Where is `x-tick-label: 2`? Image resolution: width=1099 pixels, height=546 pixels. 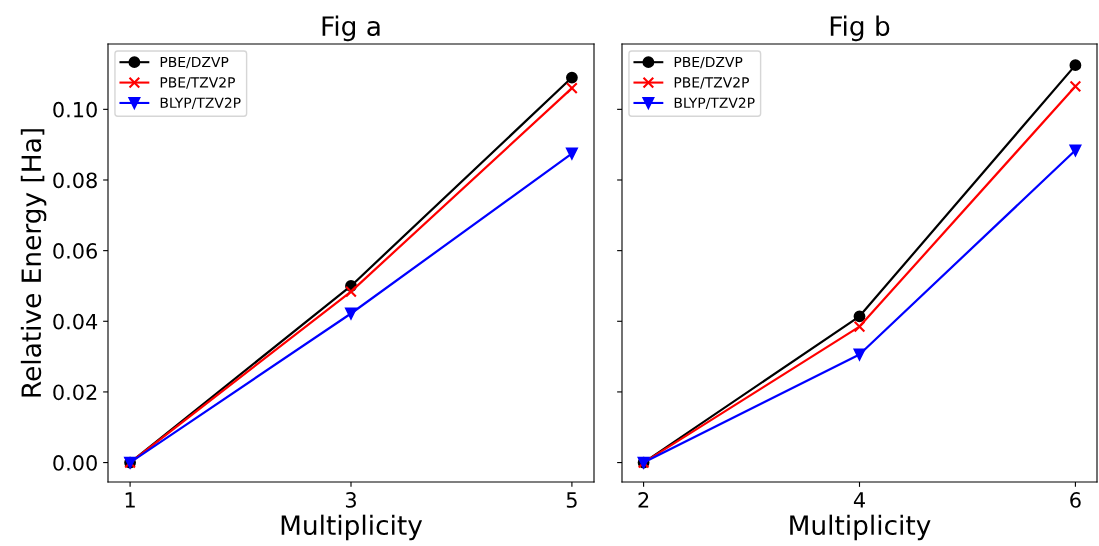
x-tick-label: 2 is located at coordinates (643, 500).